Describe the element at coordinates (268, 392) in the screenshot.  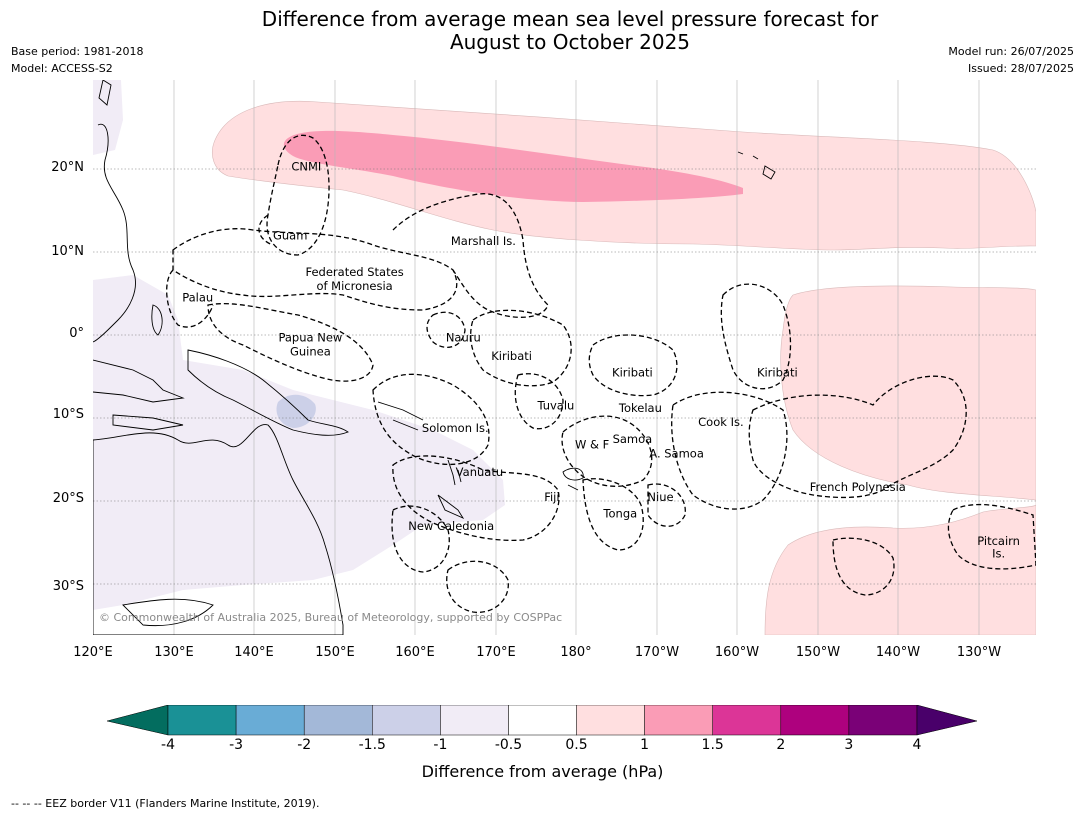
I see `new-guinea-coast` at that location.